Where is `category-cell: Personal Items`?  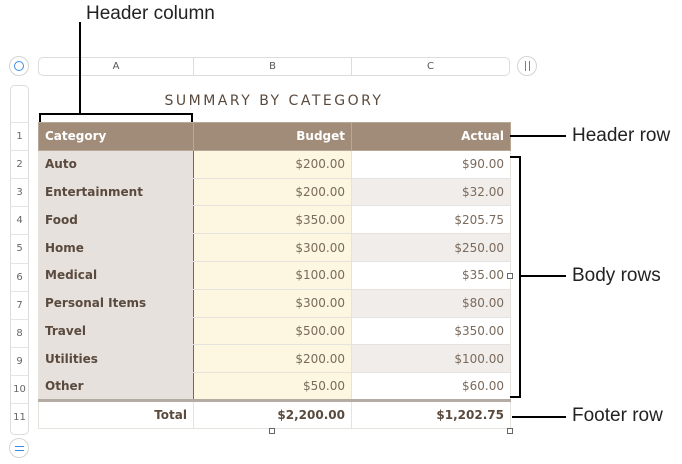 category-cell: Personal Items is located at coordinates (116, 303).